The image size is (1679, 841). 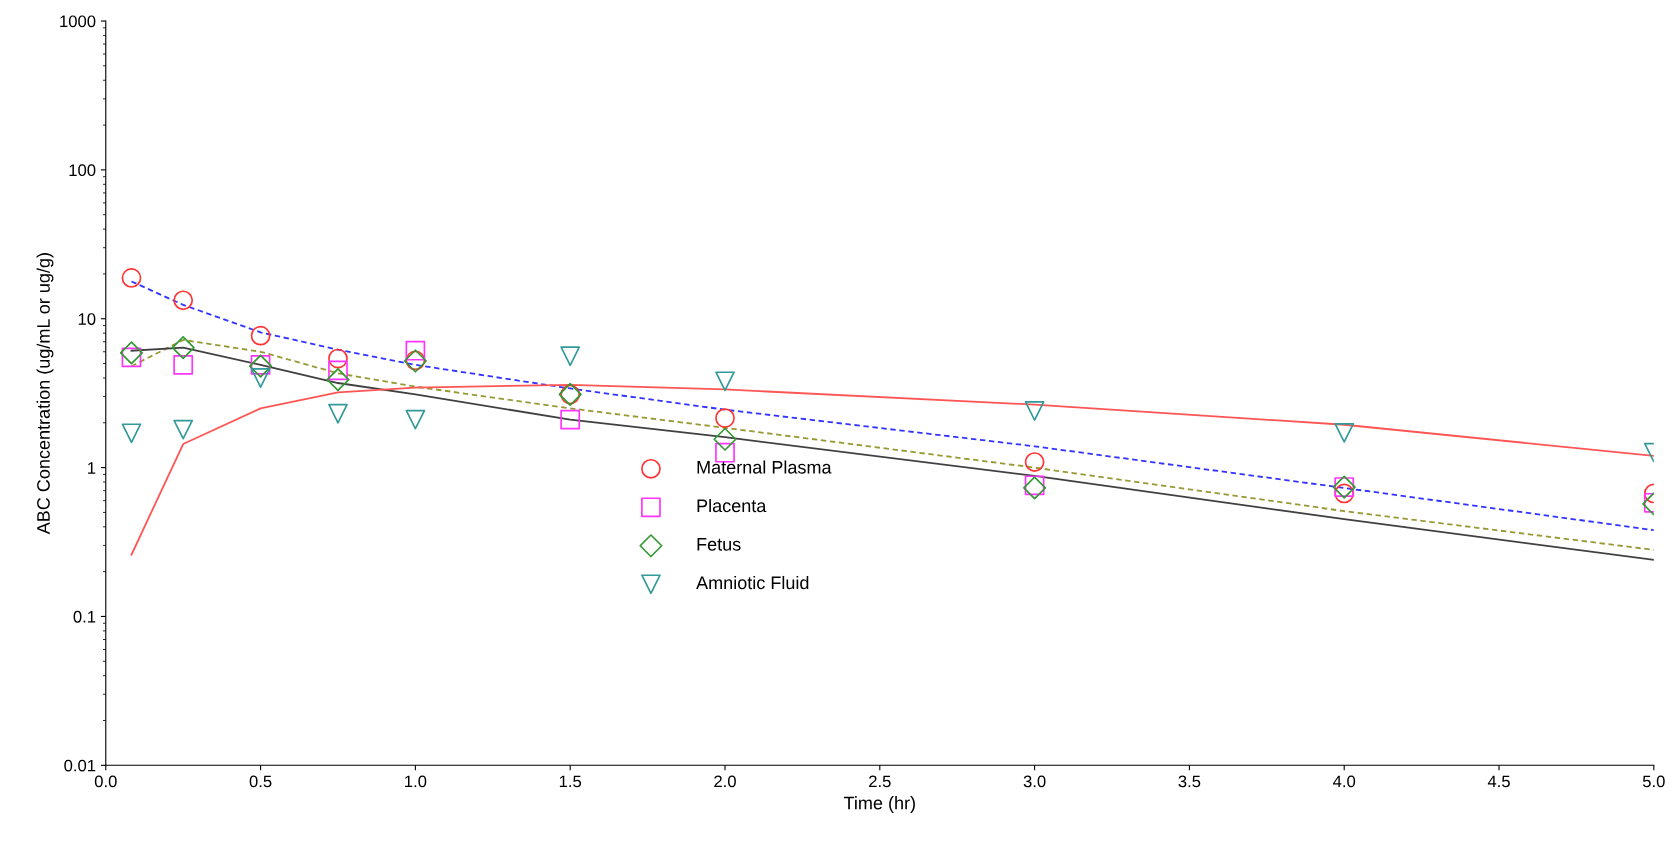 What do you see at coordinates (92, 468) in the screenshot?
I see `y-tick-label: 1` at bounding box center [92, 468].